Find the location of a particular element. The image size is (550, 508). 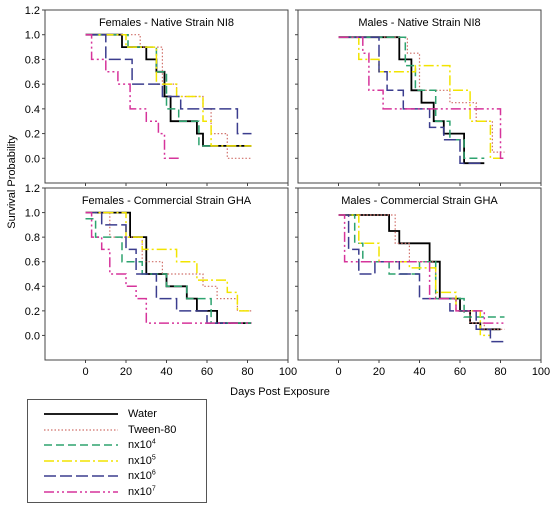

panel-title: Females - Commercial Strain GHA is located at coordinates (167, 201).